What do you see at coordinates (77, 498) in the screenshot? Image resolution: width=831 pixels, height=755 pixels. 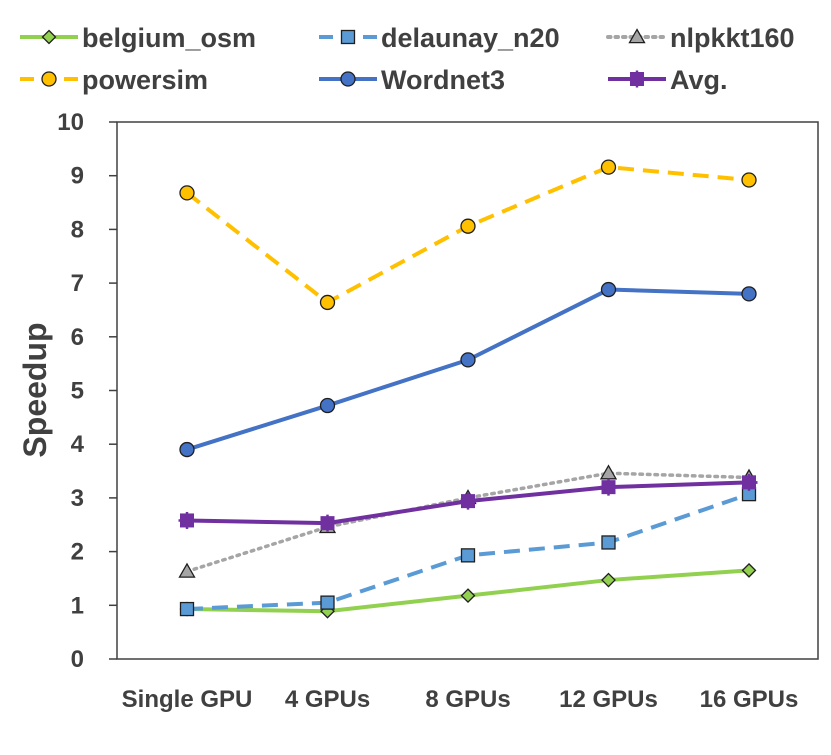 I see `y-tick-label: 3` at bounding box center [77, 498].